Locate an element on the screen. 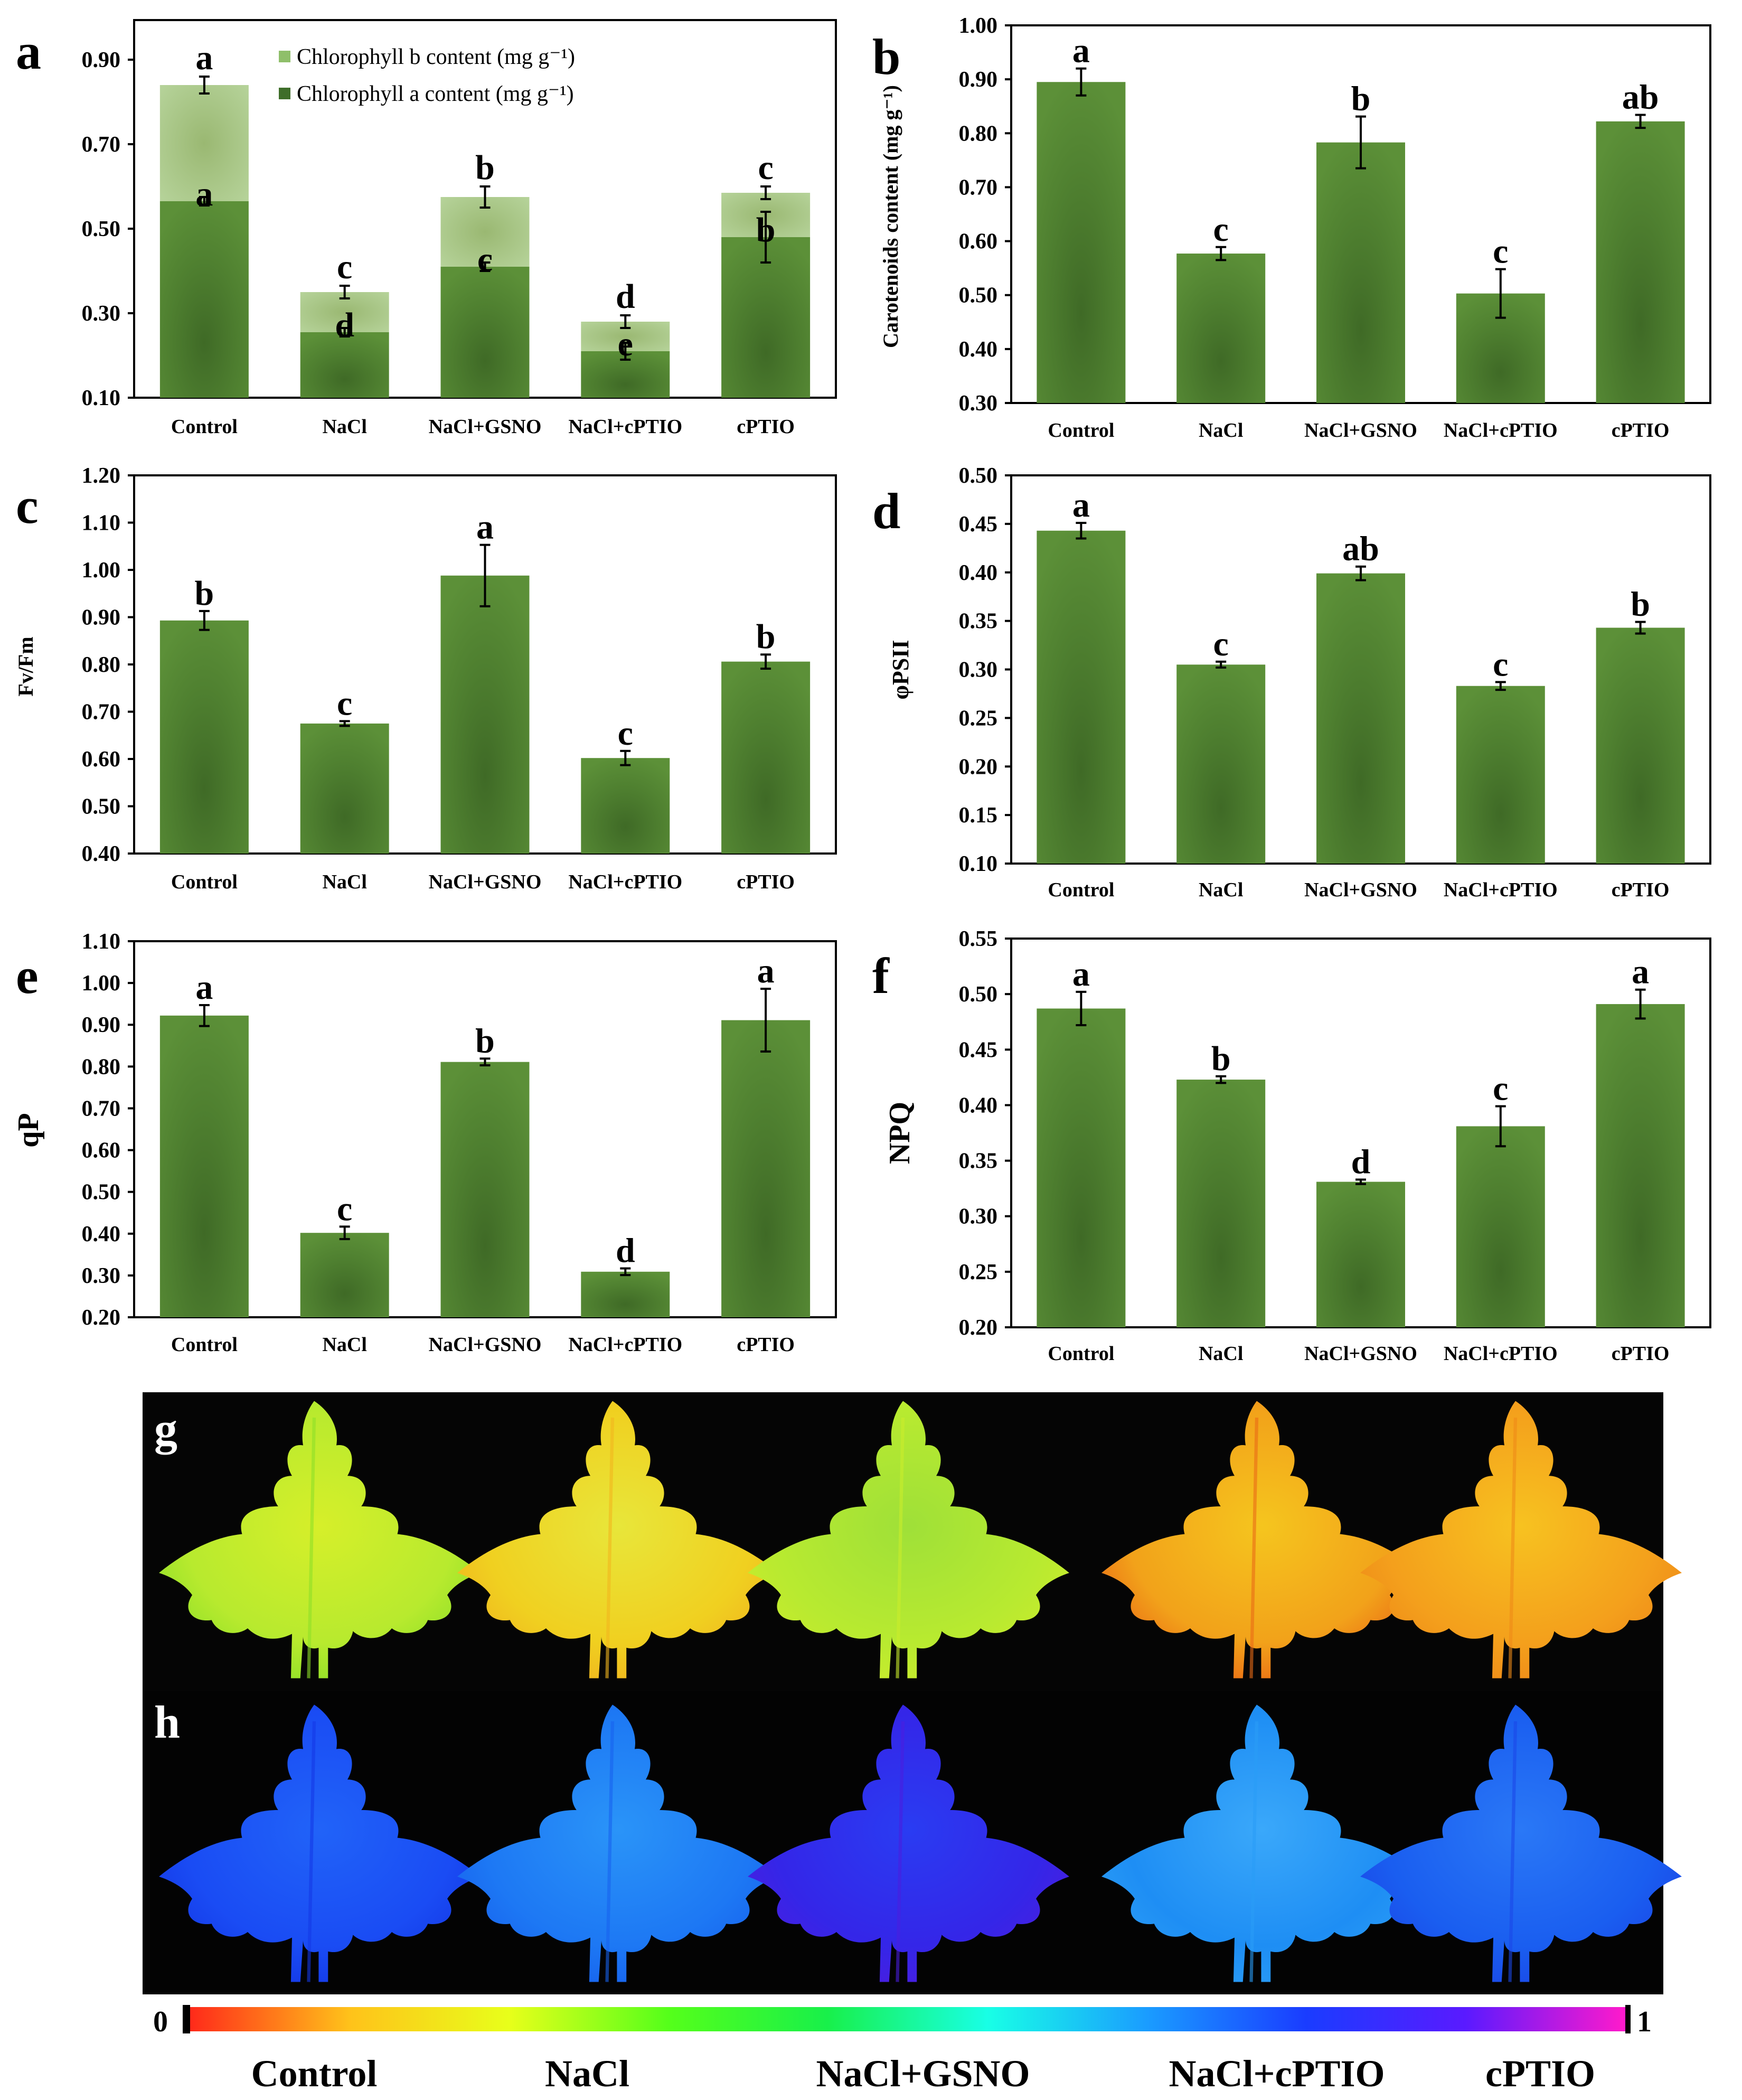 This screenshot has height=2100, width=1742. bar-chl-b-control is located at coordinates (204, 143).